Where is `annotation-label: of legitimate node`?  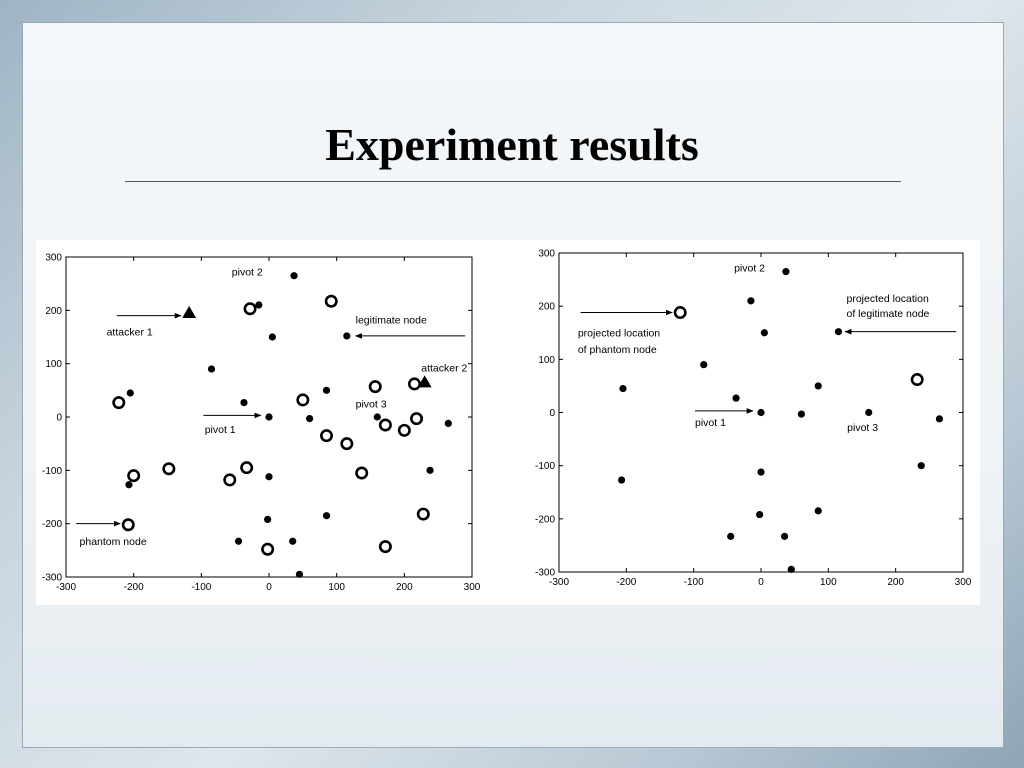 annotation-label: of legitimate node is located at coordinates (888, 314).